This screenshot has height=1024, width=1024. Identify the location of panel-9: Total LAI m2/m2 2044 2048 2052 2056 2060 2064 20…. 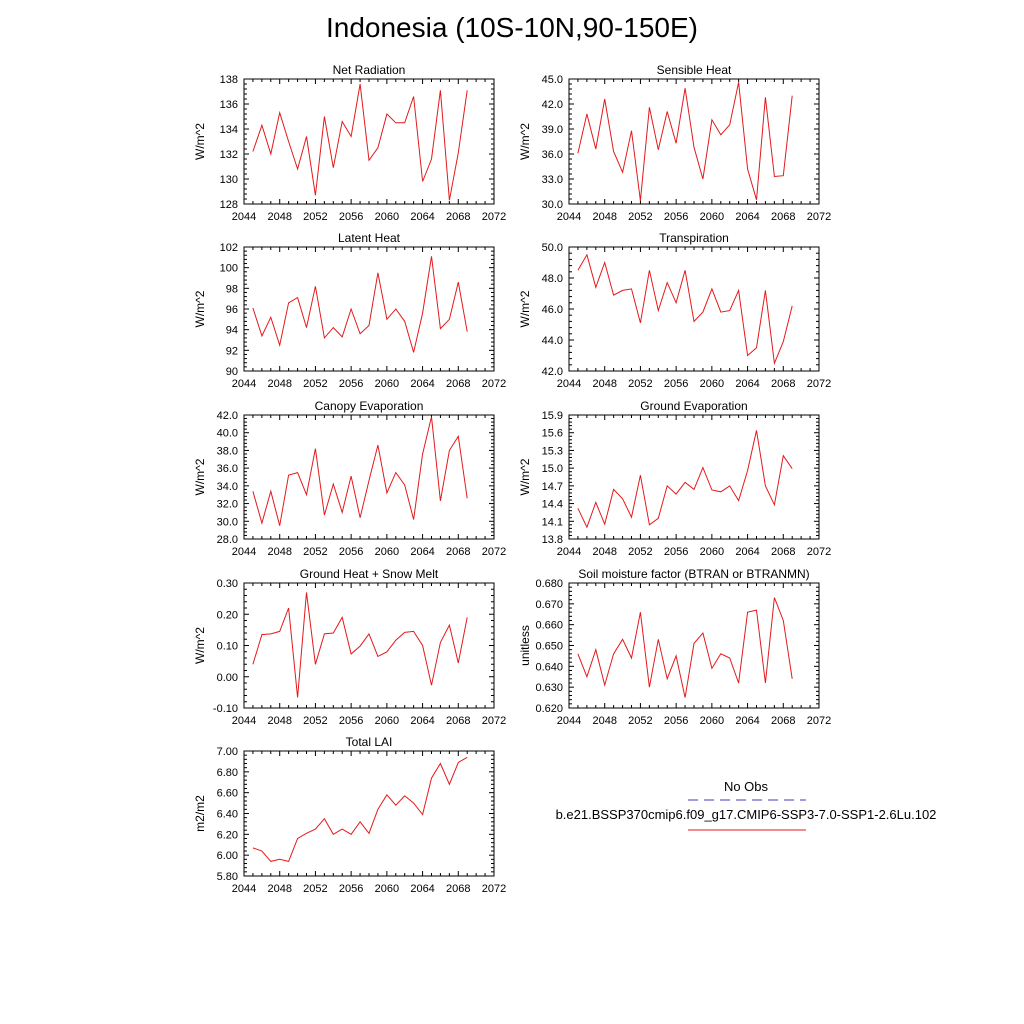
(349, 815).